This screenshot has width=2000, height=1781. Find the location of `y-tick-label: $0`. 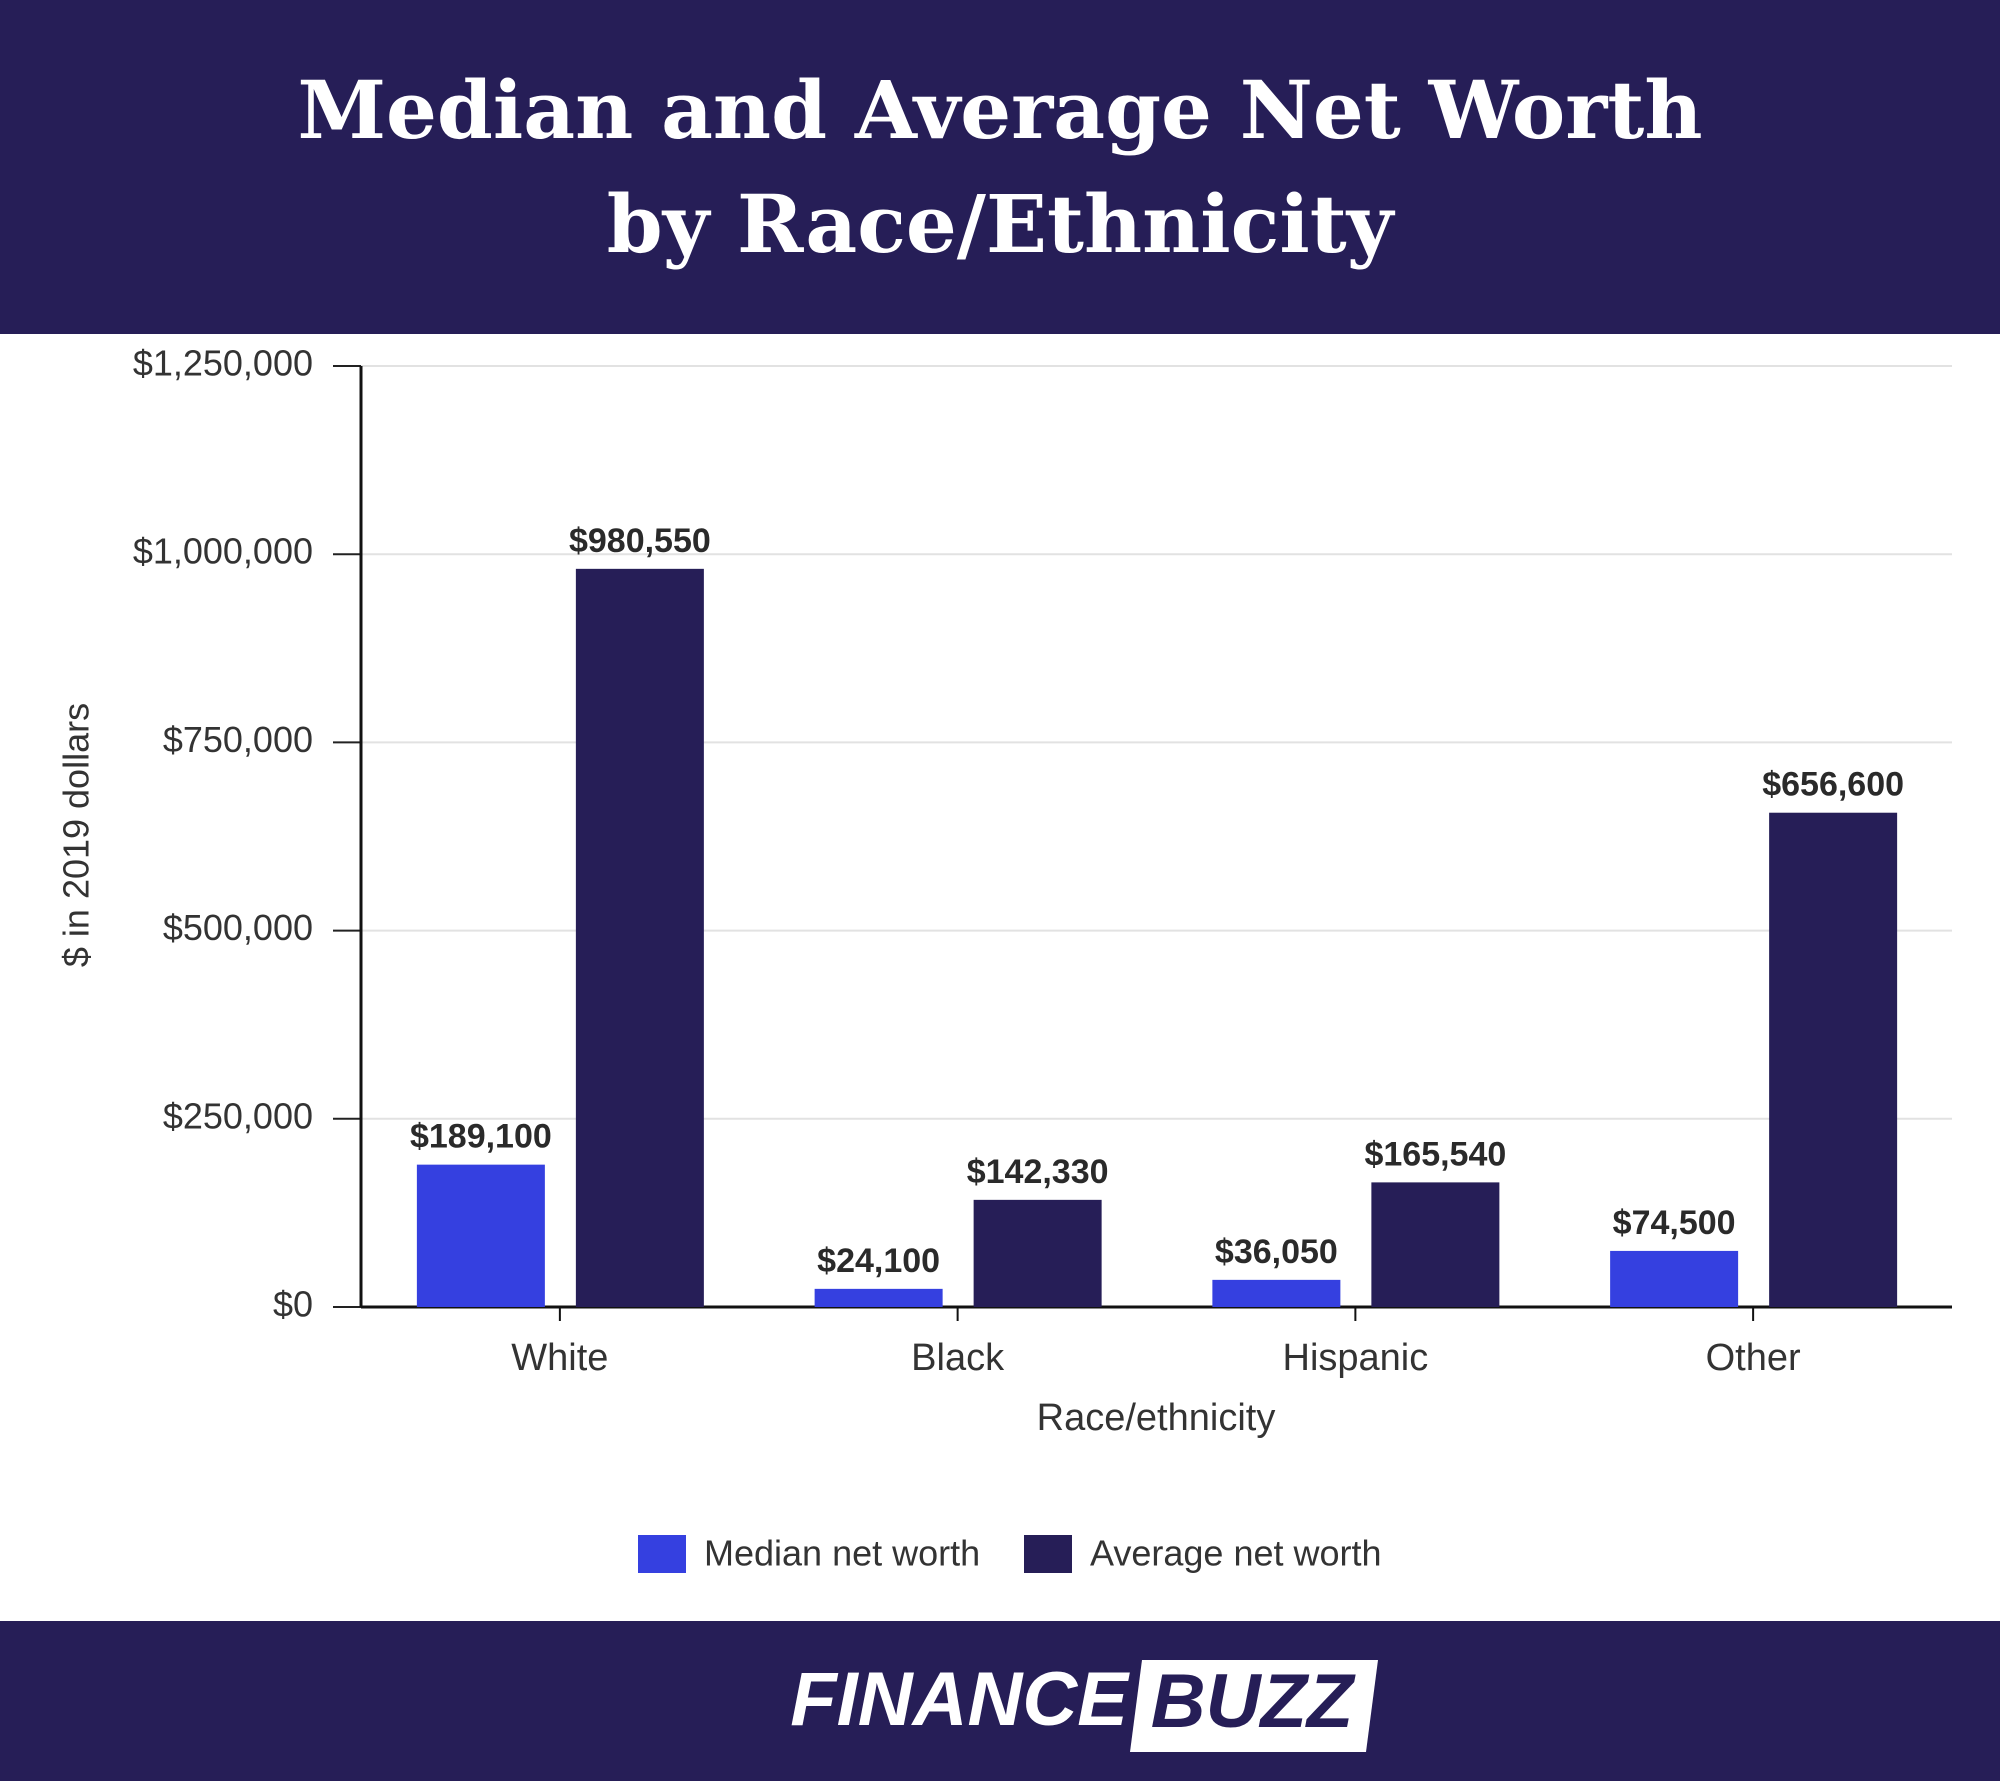

y-tick-label: $0 is located at coordinates (293, 1304).